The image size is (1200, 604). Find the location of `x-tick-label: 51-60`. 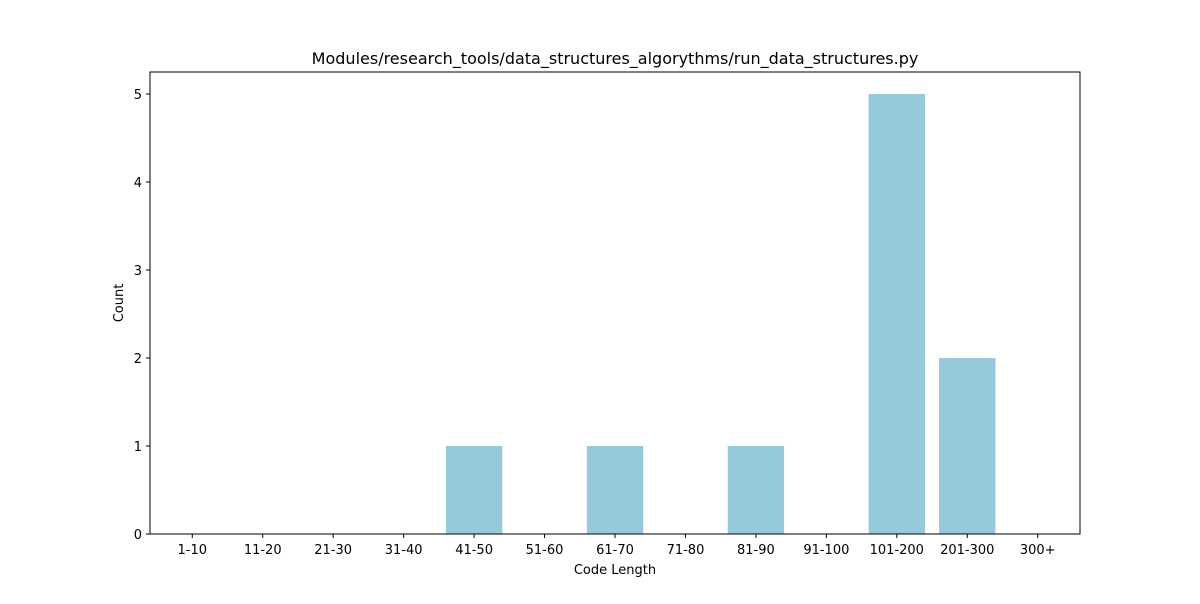

x-tick-label: 51-60 is located at coordinates (545, 550).